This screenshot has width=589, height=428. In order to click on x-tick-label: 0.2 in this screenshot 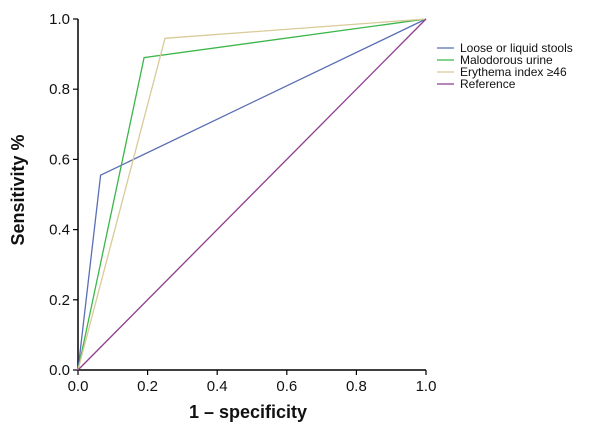, I will do `click(147, 386)`.